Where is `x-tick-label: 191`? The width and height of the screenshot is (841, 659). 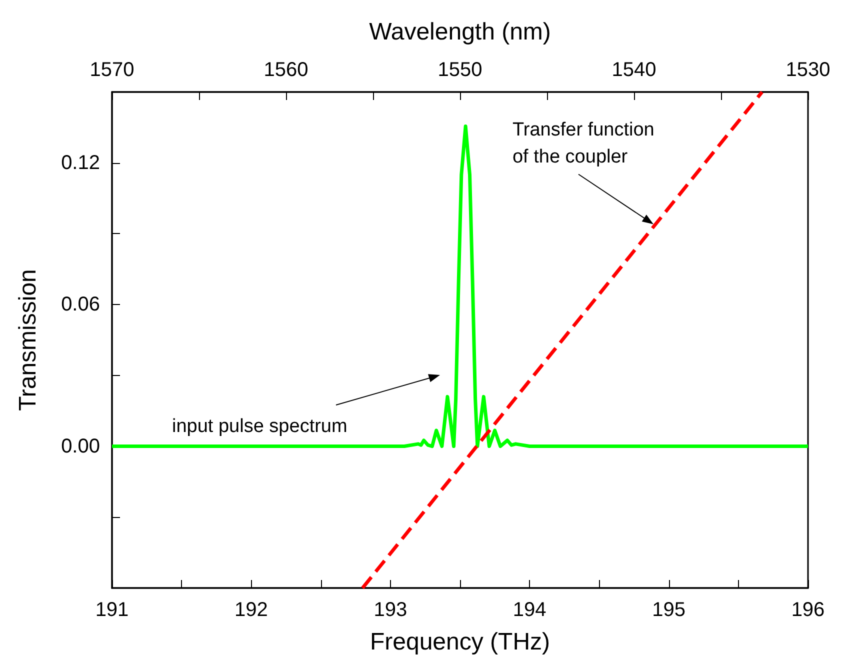
x-tick-label: 191 is located at coordinates (112, 610).